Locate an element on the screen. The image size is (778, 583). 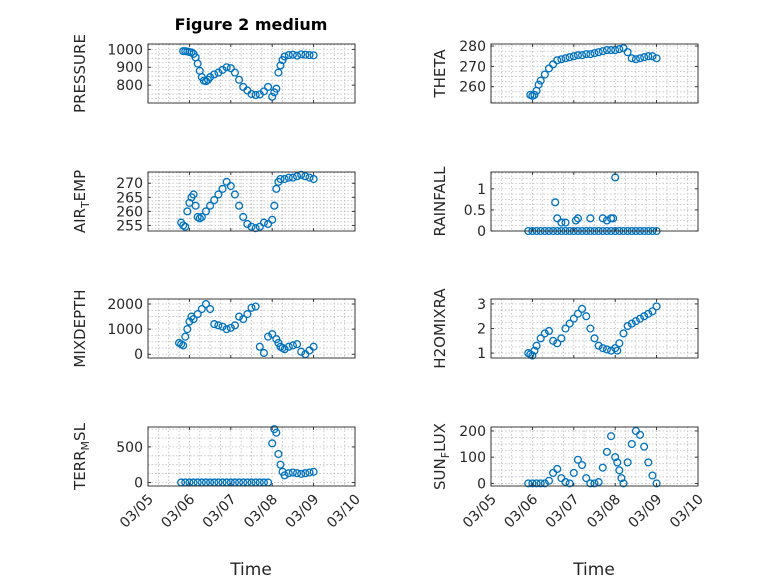
subplot-5: 0 1000 2000 MIXDEPTH is located at coordinates (213, 328).